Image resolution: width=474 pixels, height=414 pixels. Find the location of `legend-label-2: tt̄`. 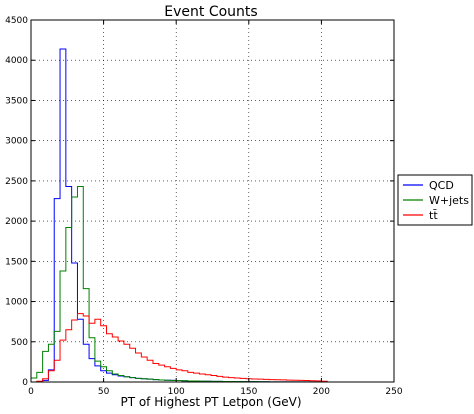

legend-label-2: tt̄ is located at coordinates (433, 215).